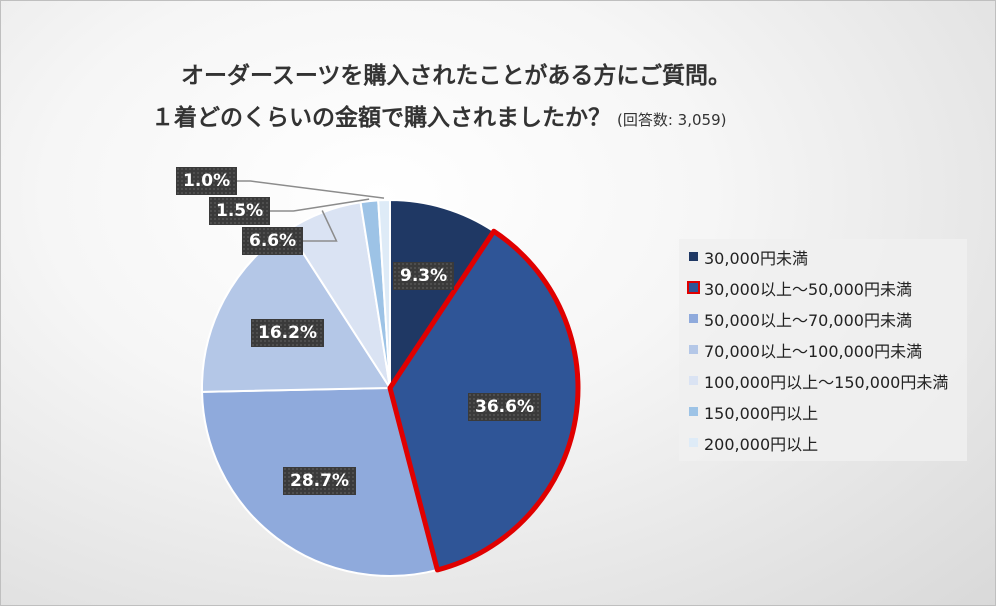 This screenshot has height=606, width=996. Describe the element at coordinates (240, 211) in the screenshot. I see `data-label-6: 1.5%` at that location.